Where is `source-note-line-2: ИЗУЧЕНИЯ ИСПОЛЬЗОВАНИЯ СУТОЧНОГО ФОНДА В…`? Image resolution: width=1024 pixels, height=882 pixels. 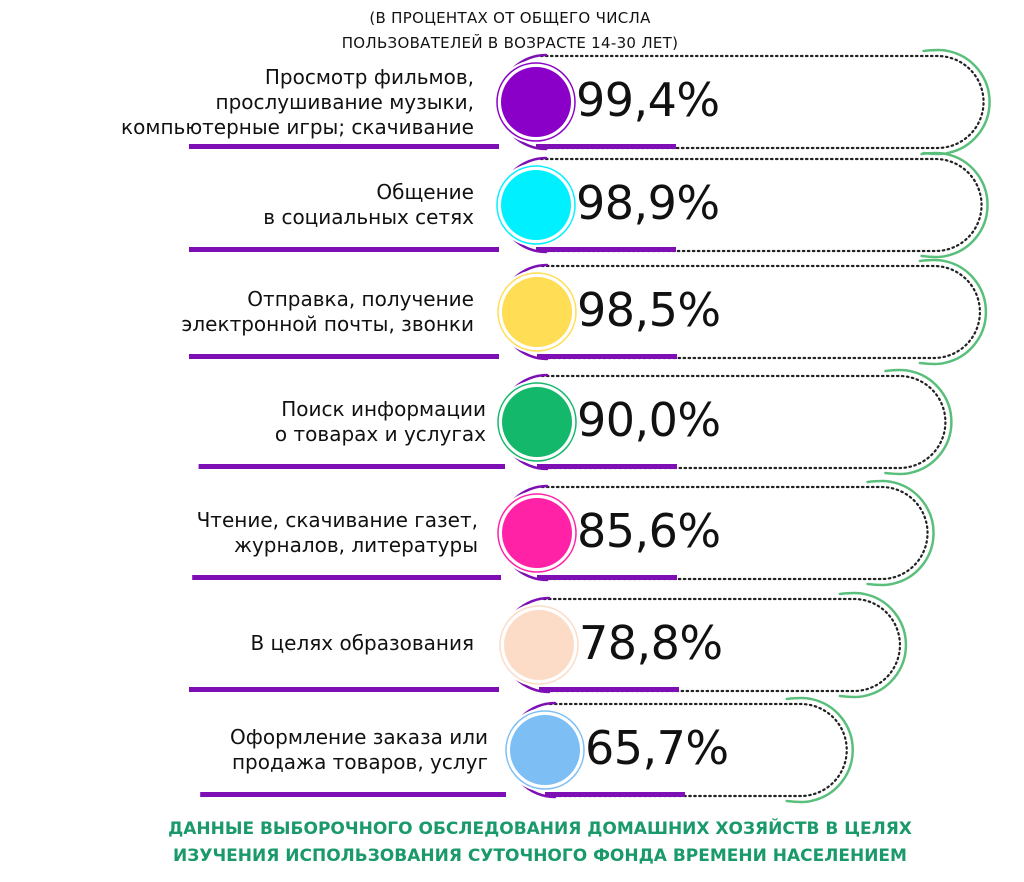
source-note-line-2: ИЗУЧЕНИЯ ИСПОЛЬЗОВАНИЯ СУТОЧНОГО ФОНДА В… is located at coordinates (540, 856).